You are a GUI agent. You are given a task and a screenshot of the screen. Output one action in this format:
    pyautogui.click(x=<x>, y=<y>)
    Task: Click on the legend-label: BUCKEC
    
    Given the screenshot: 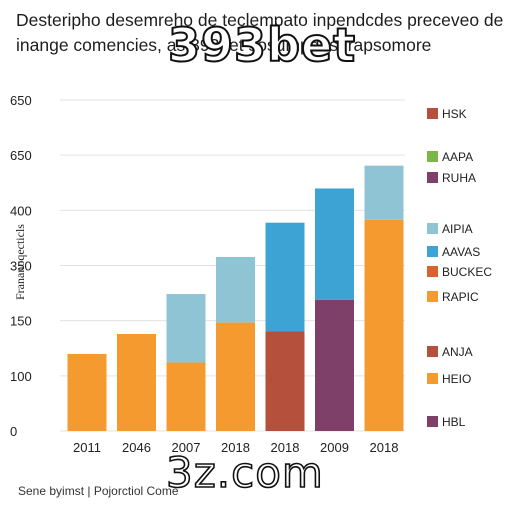 What is the action you would take?
    pyautogui.click(x=467, y=272)
    